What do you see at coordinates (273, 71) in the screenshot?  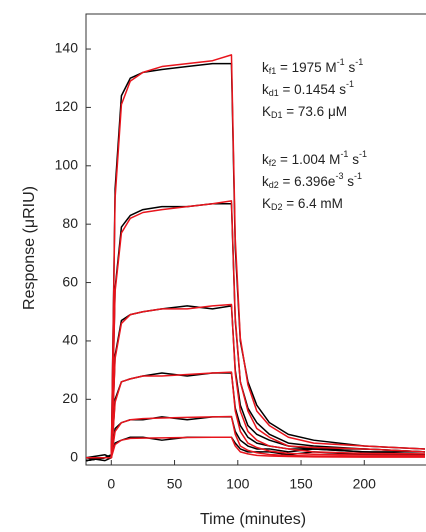 I see `annotation-part: f1` at bounding box center [273, 71].